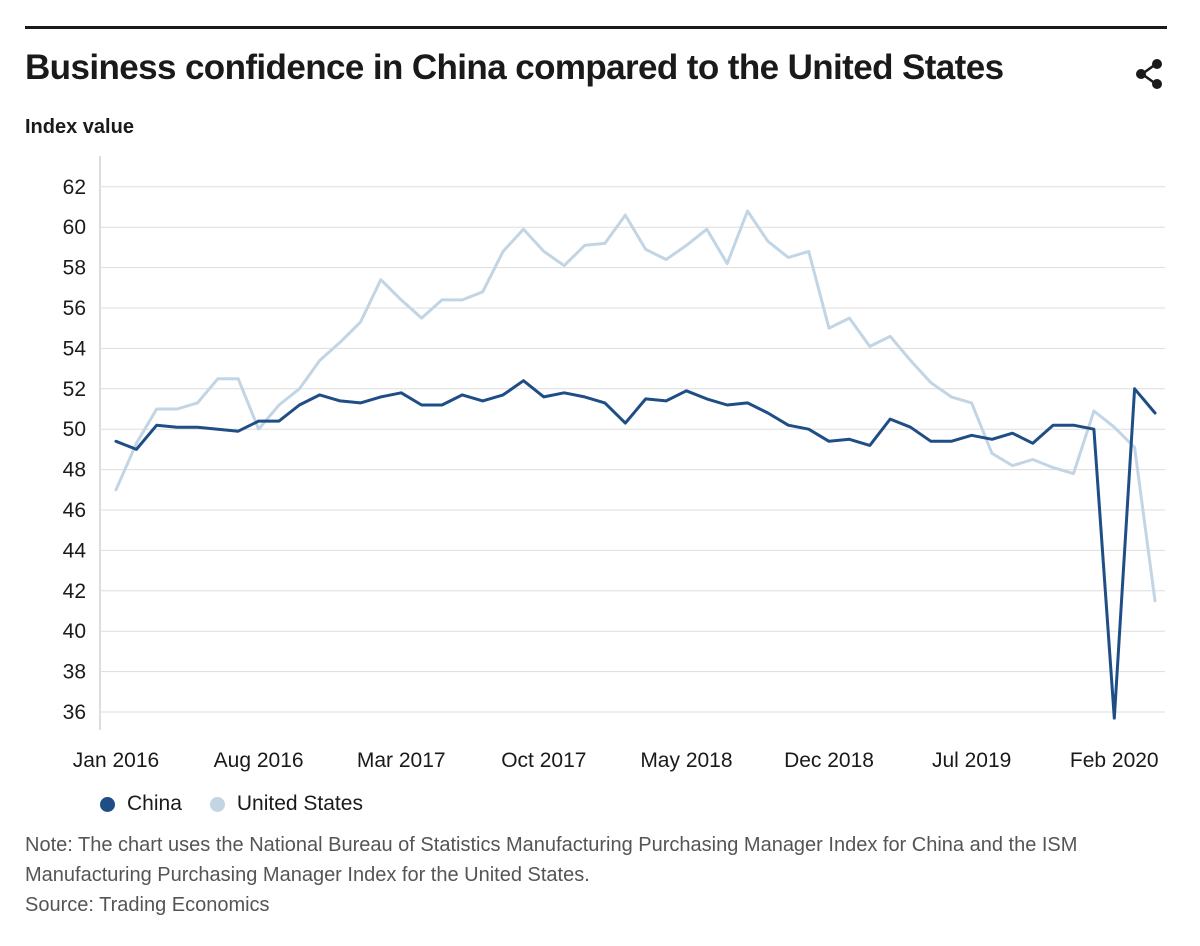  I want to click on y-tick-label: 56, so click(74, 308).